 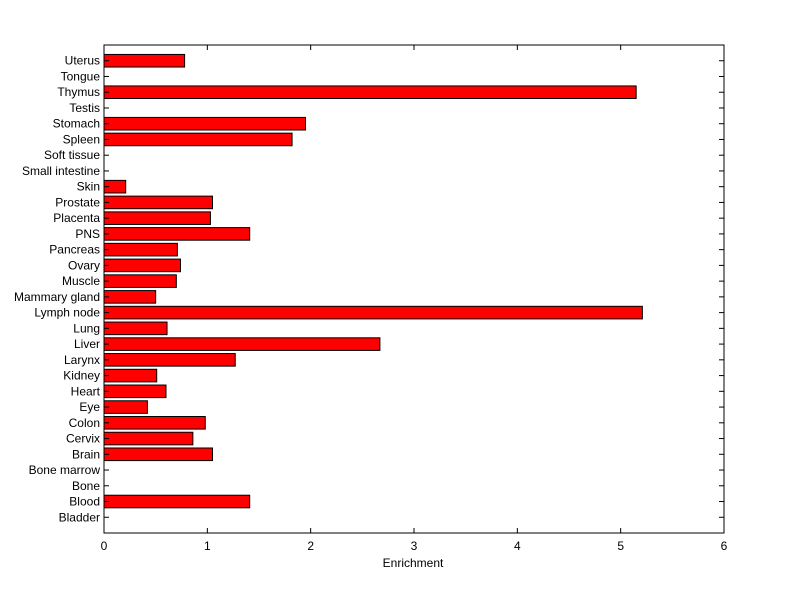 I want to click on bar-lymph-node, so click(x=373, y=312).